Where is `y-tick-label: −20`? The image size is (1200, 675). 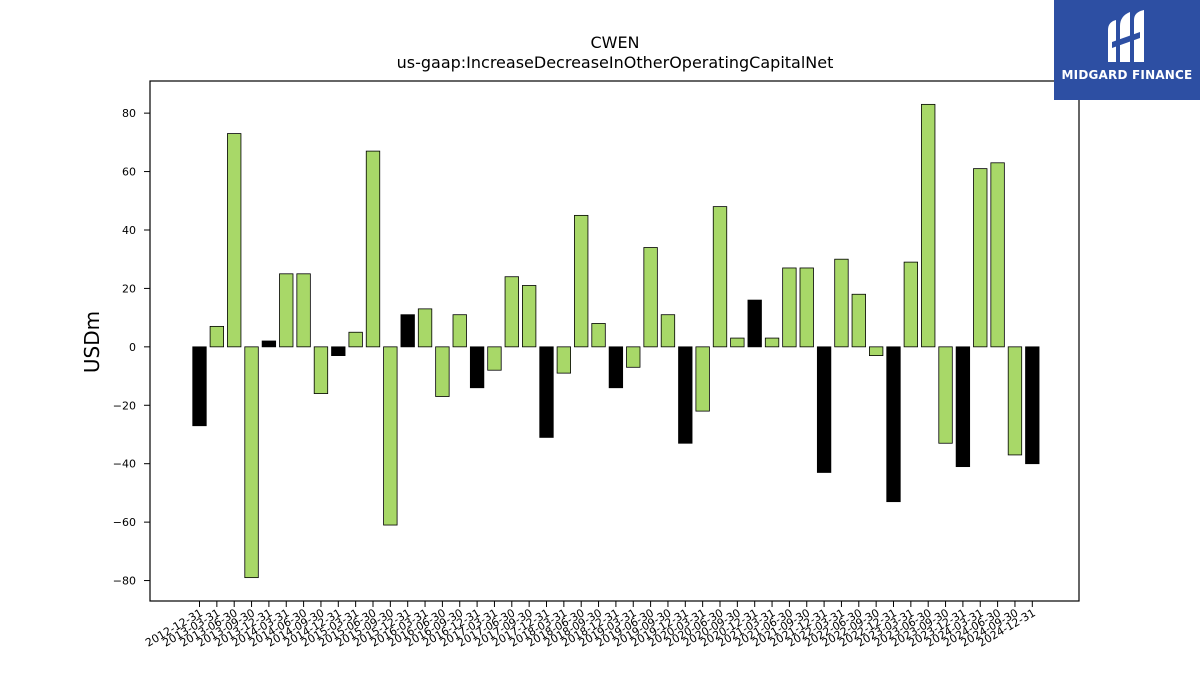
y-tick-label: −20 is located at coordinates (124, 405).